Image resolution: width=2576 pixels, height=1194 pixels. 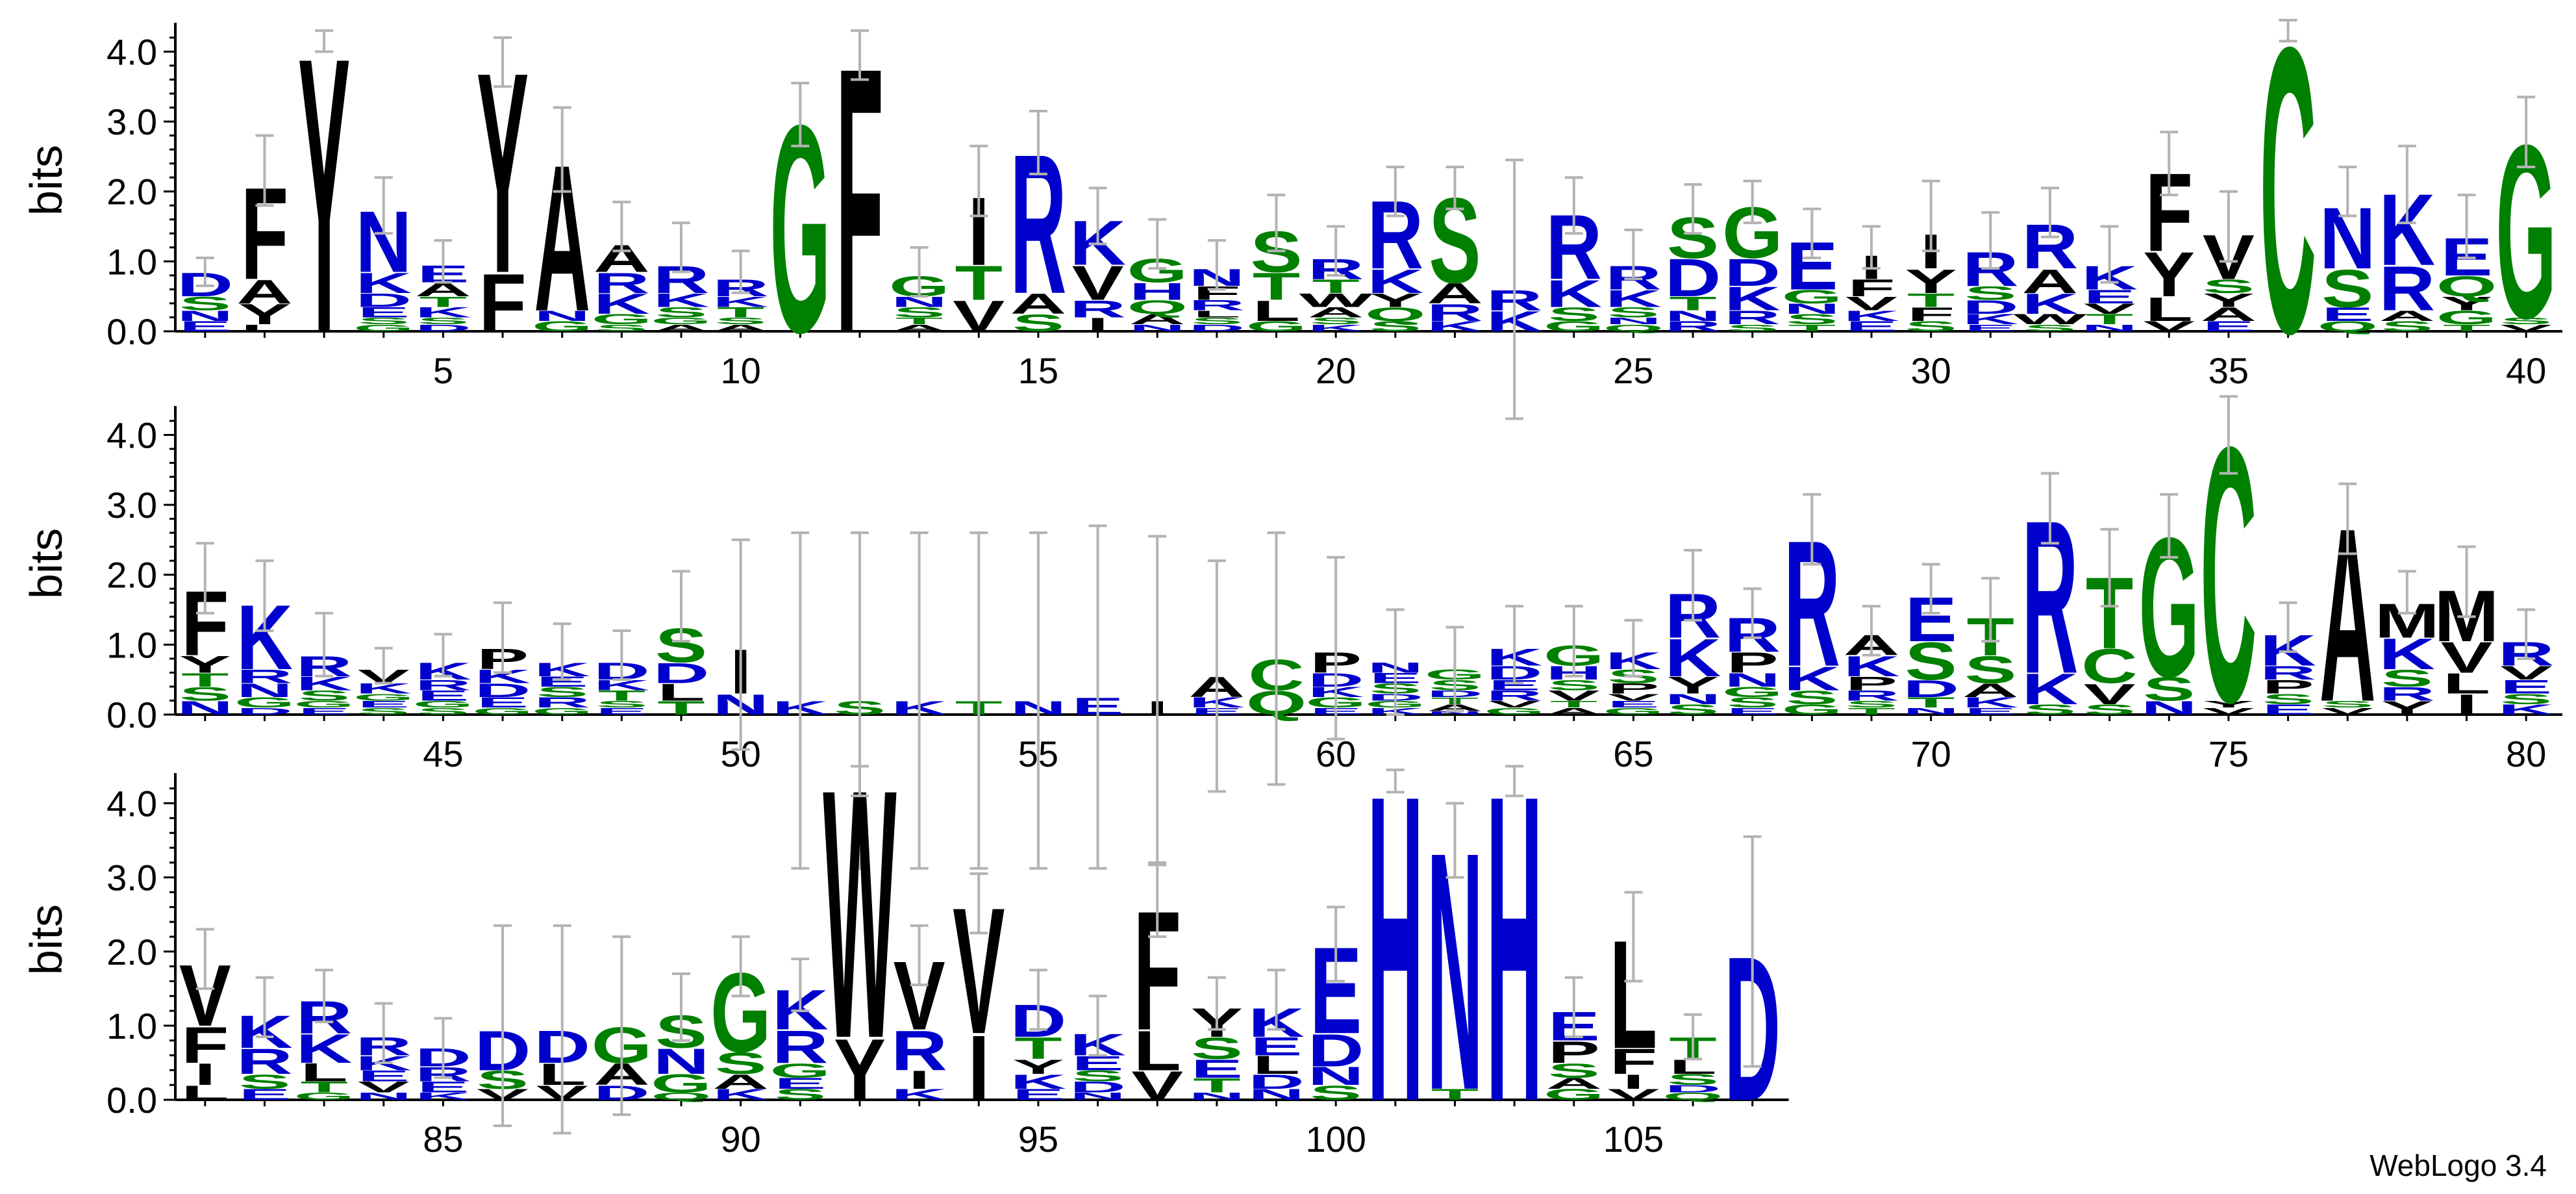 What do you see at coordinates (979, 1067) in the screenshot?
I see `logo-letter-I: I` at bounding box center [979, 1067].